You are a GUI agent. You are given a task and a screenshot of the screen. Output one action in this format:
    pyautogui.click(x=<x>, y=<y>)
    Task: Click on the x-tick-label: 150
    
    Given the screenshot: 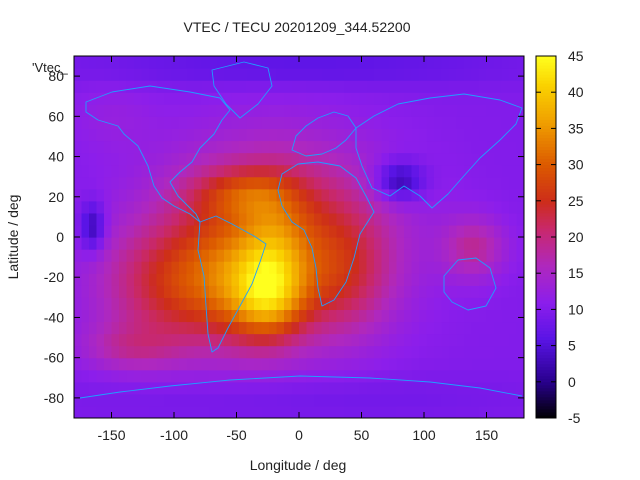 What is the action you would take?
    pyautogui.click(x=487, y=435)
    